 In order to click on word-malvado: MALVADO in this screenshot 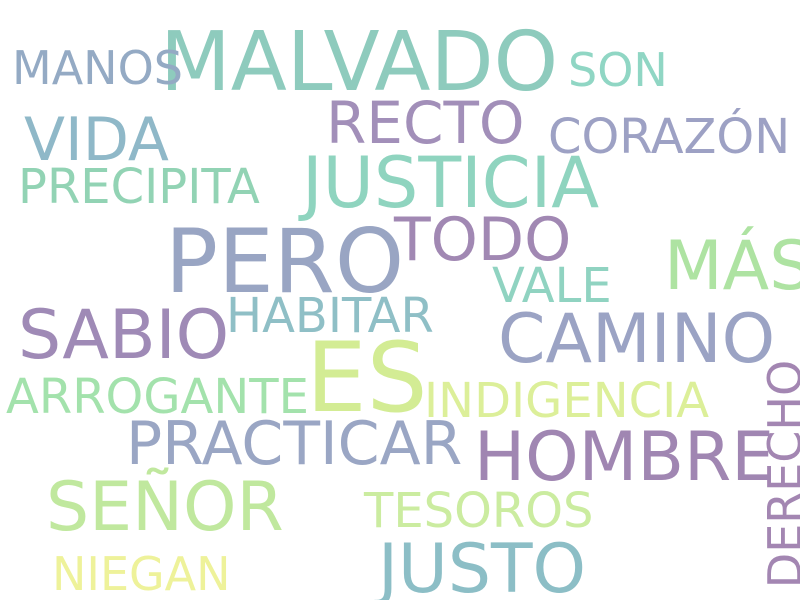, I will do `click(359, 62)`.